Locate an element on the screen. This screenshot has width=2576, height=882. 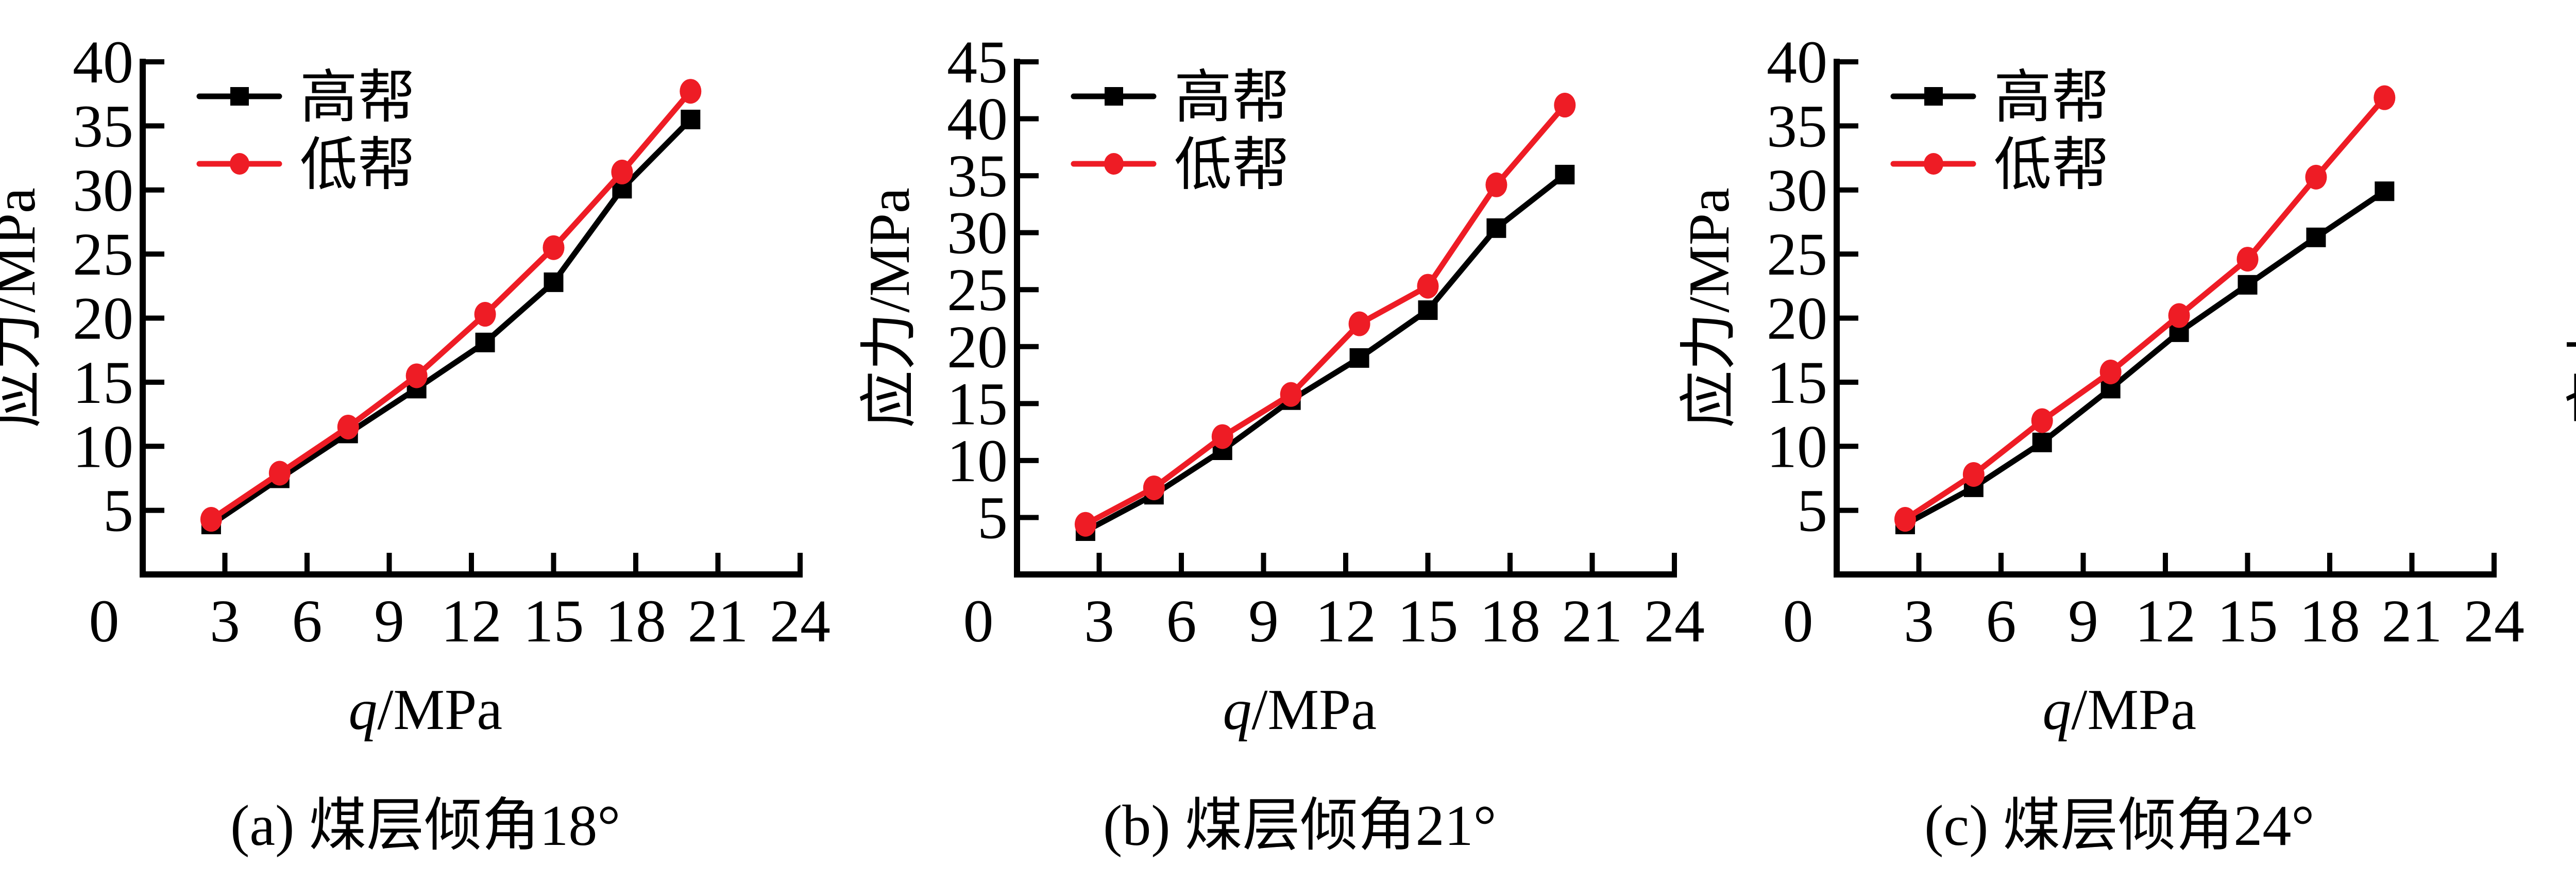
legend-label: 高帮 is located at coordinates (2051, 98).